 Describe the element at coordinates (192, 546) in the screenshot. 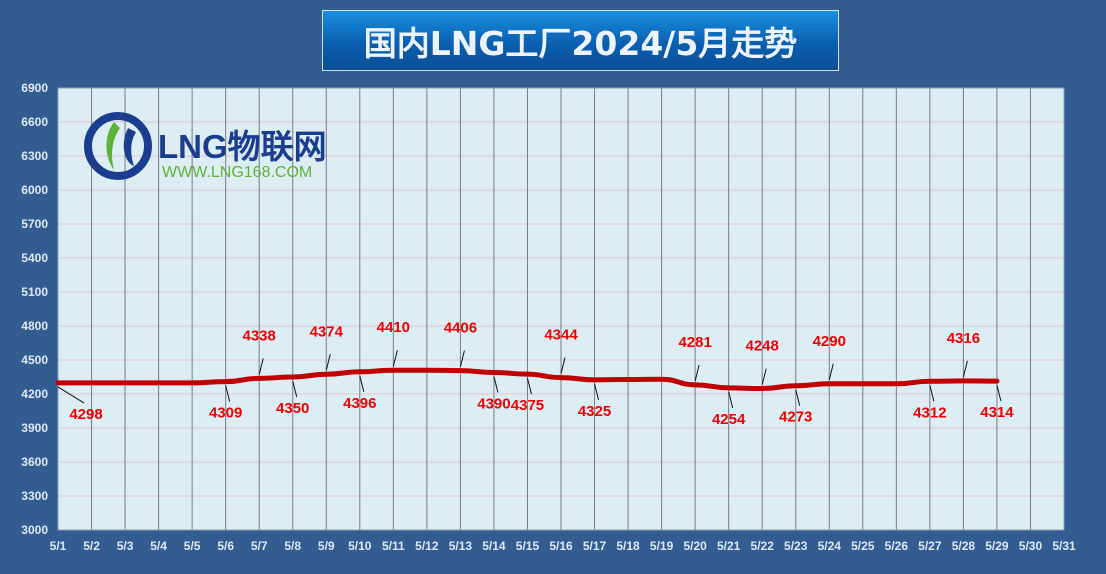

I see `x-tick-label: 5/5` at that location.